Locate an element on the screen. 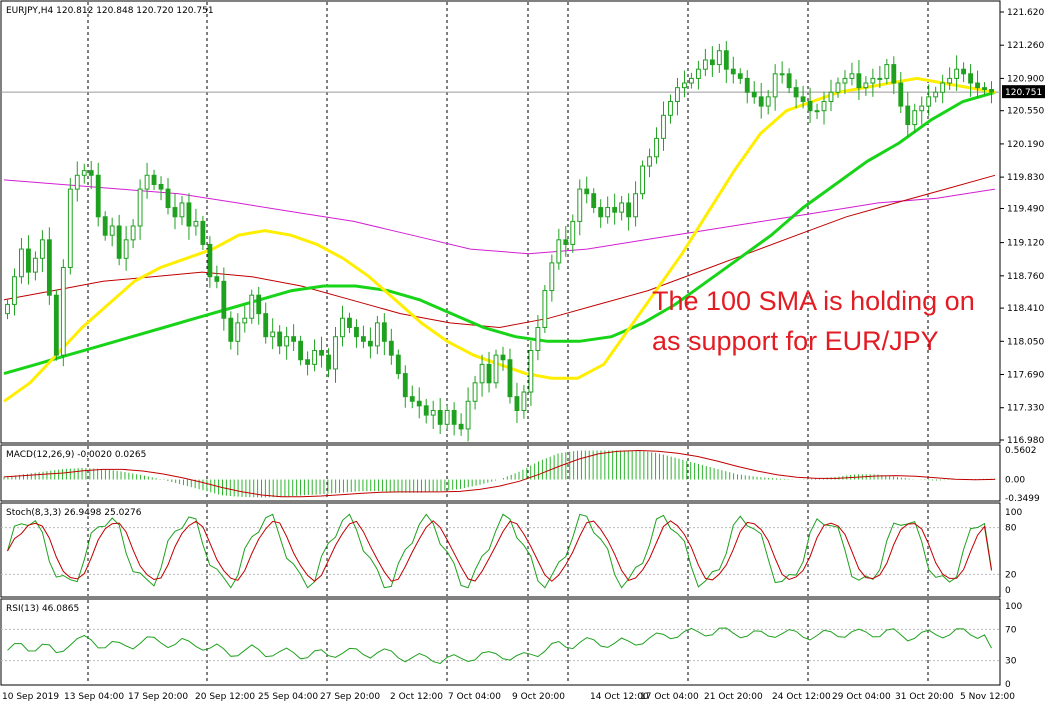 The height and width of the screenshot is (707, 1047). time-tick-label: 20 Sep 12:00 is located at coordinates (225, 697).